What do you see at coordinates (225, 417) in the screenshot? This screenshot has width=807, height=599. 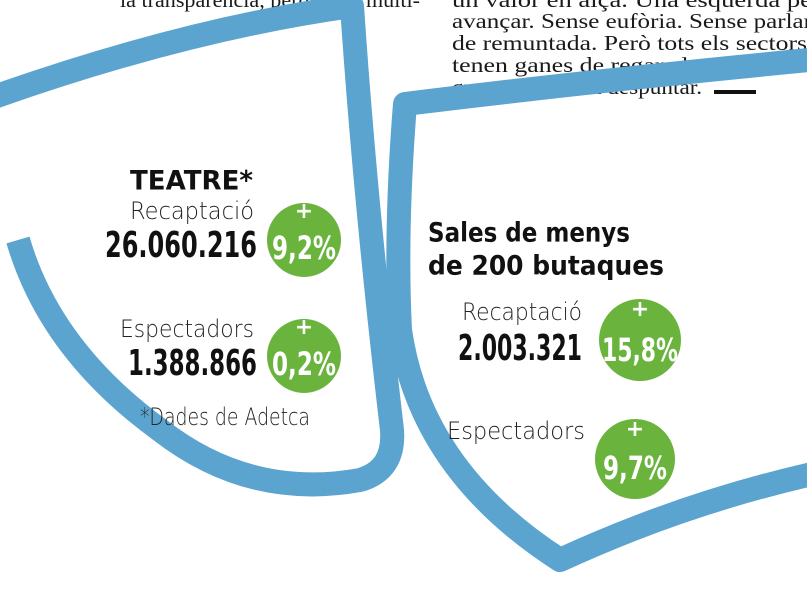 I see `note: *Dades de Adetca` at bounding box center [225, 417].